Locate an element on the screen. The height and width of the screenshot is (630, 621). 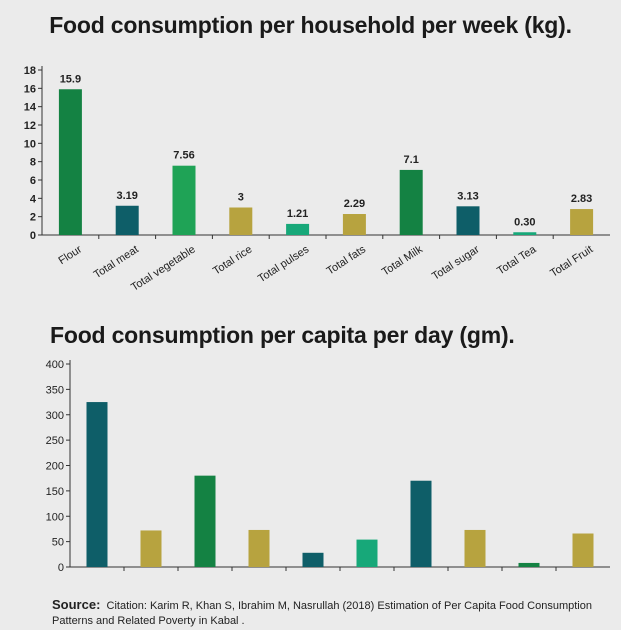
y-tick-label: 10 is located at coordinates (30, 144).